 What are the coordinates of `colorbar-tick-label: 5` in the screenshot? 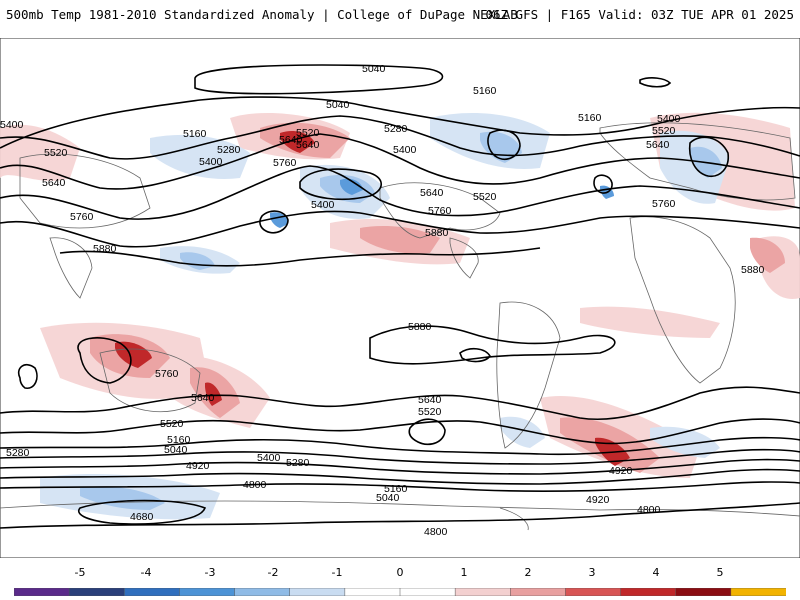 It's located at (720, 572).